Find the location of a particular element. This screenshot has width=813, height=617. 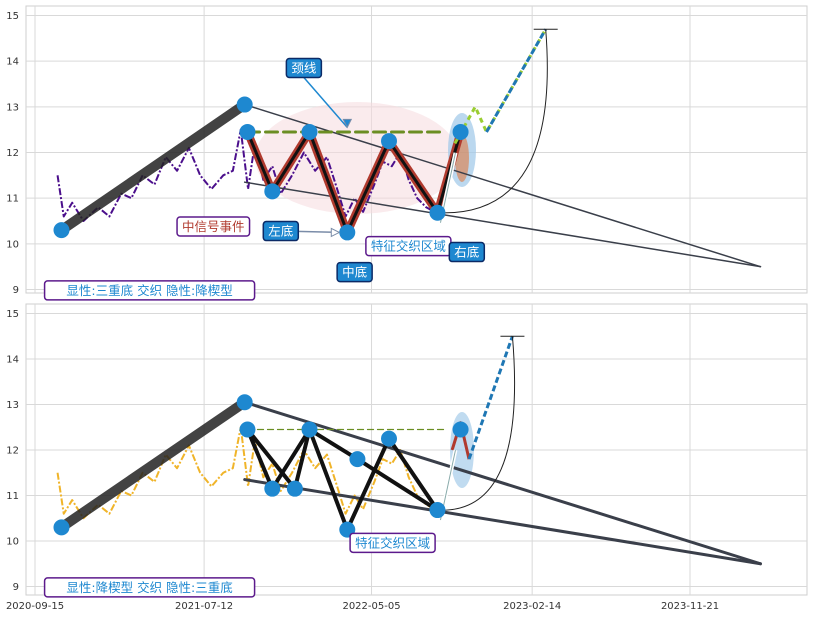

x-tick-label: 2022-05-05 is located at coordinates (371, 606).